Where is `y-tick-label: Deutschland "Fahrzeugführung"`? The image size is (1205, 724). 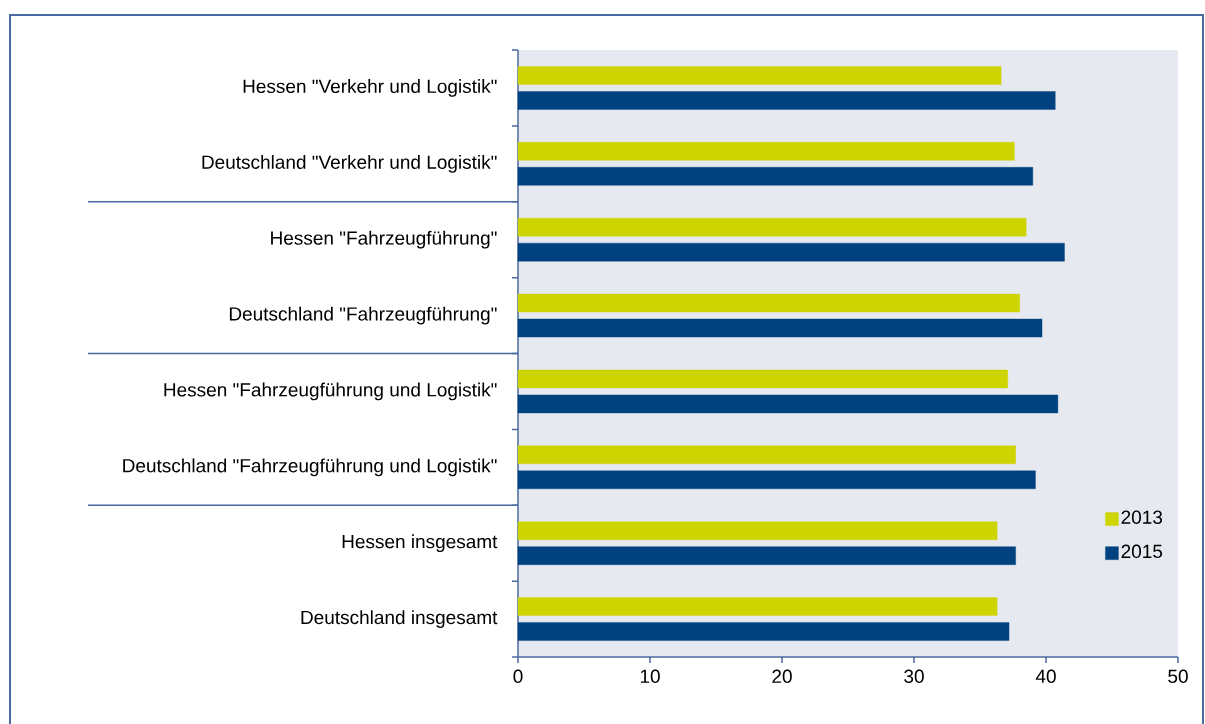
y-tick-label: Deutschland "Fahrzeugführung" is located at coordinates (363, 315).